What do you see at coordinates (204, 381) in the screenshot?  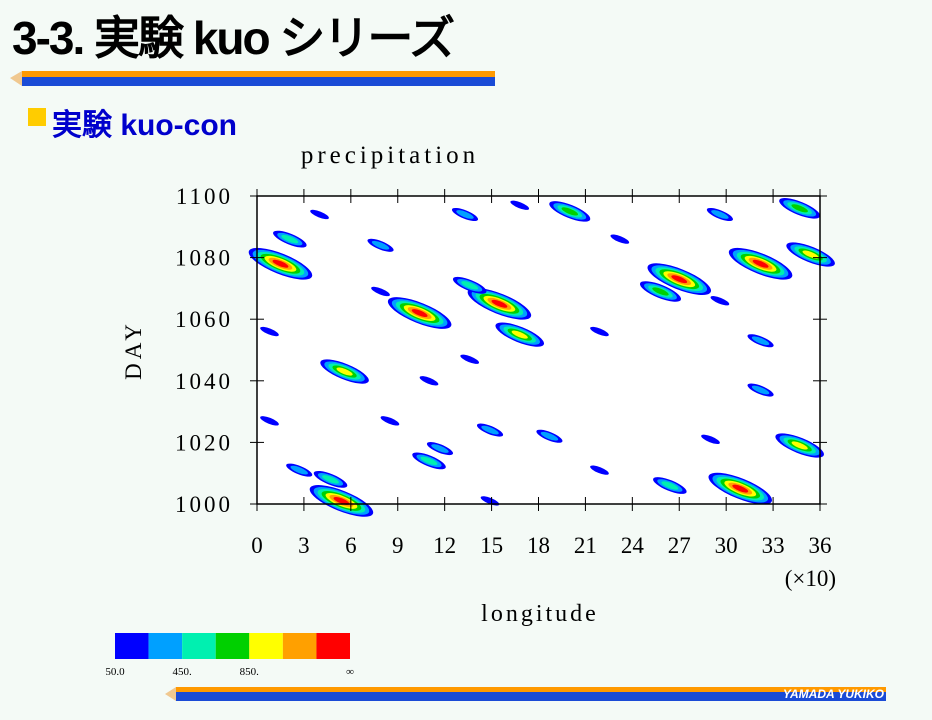 I see `y-tick-label: 1040` at bounding box center [204, 381].